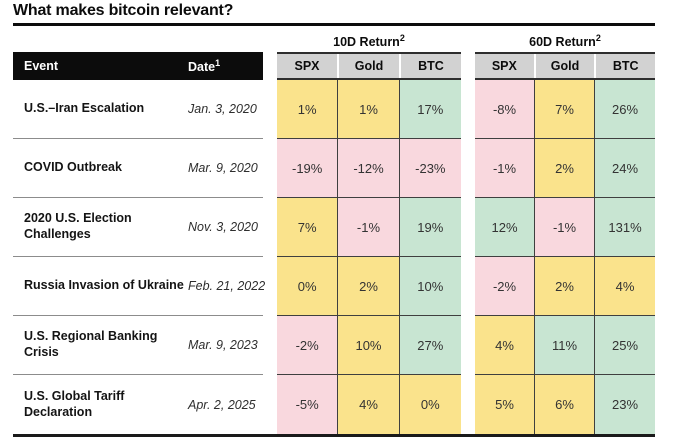 The height and width of the screenshot is (443, 680). I want to click on group-header-60d-return: 60D Return2, so click(565, 41).